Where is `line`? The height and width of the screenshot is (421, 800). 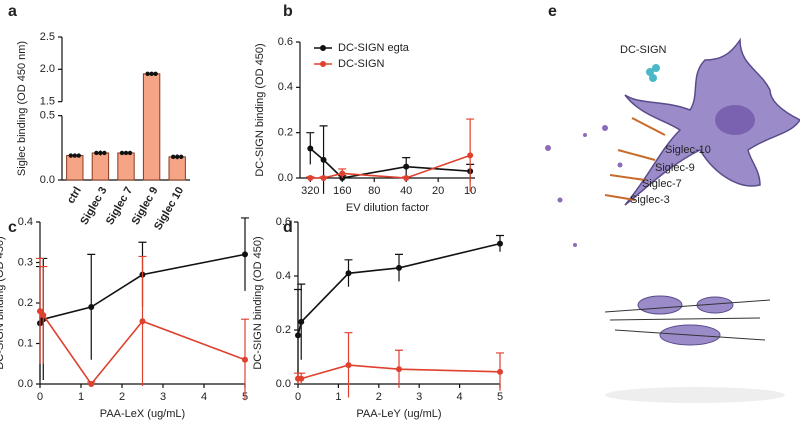 line is located at coordinates (390, 166).